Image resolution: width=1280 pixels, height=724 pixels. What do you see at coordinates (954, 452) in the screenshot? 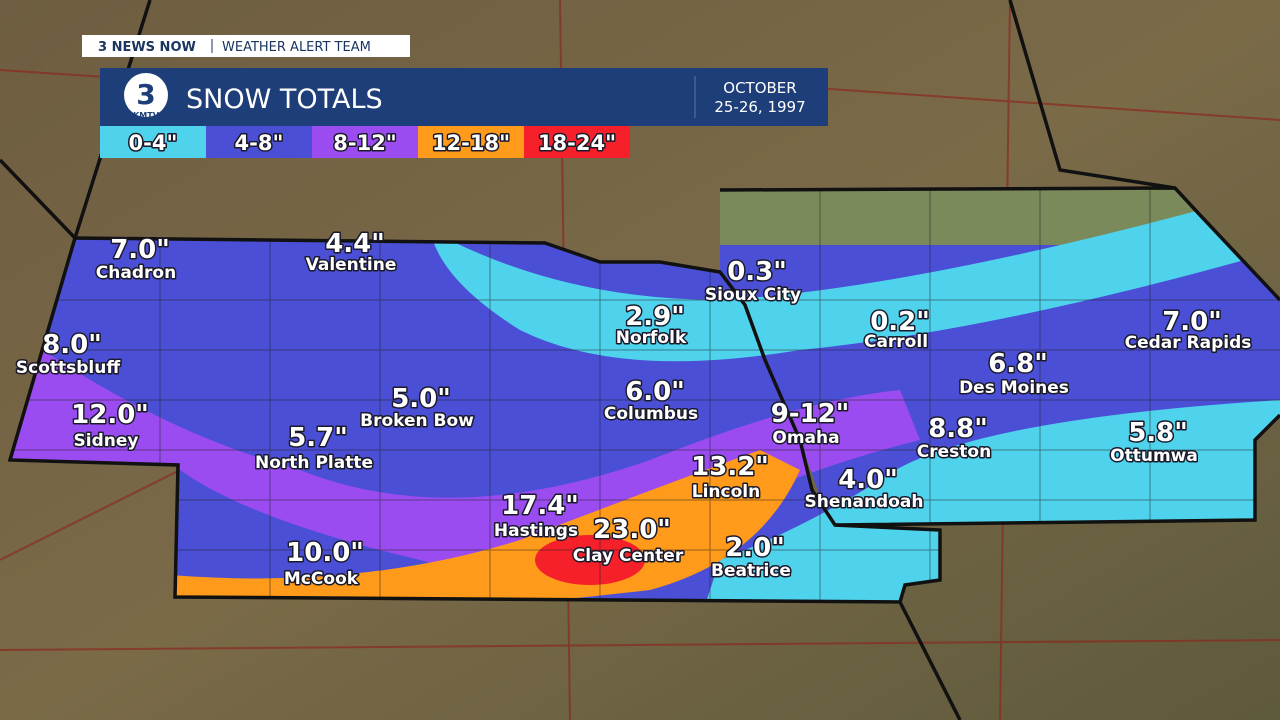
I see `city-name: Creston` at bounding box center [954, 452].